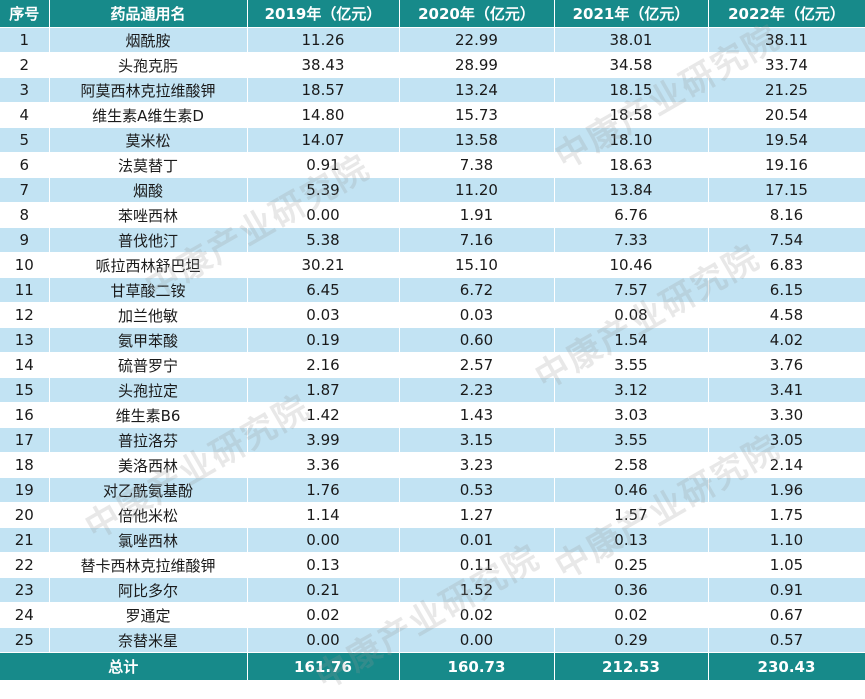 The height and width of the screenshot is (699, 865). I want to click on header-2020: 2020年（亿元）, so click(477, 14).